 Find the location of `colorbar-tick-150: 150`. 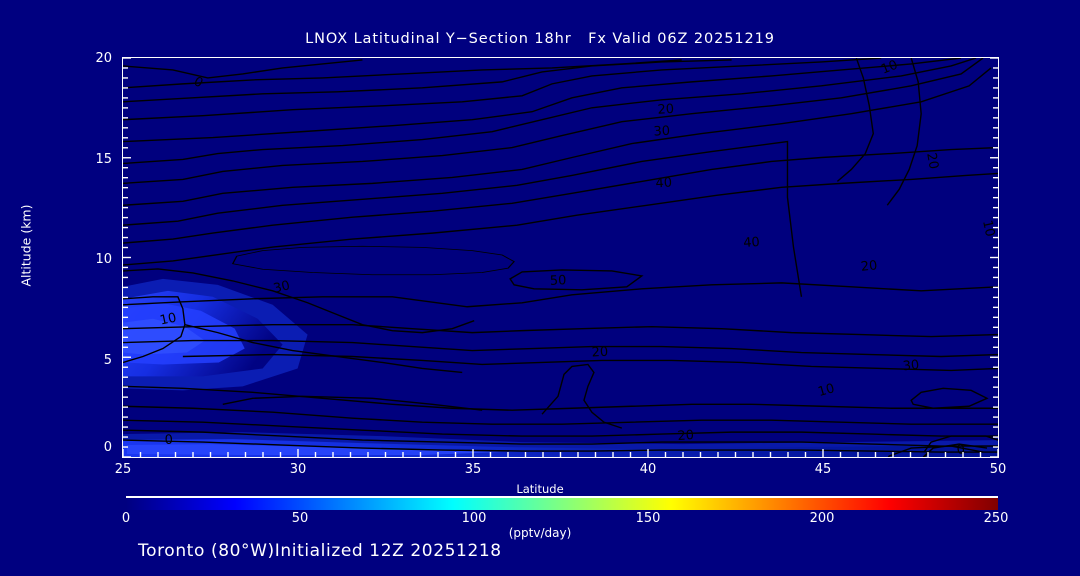

colorbar-tick-150: 150 is located at coordinates (648, 518).